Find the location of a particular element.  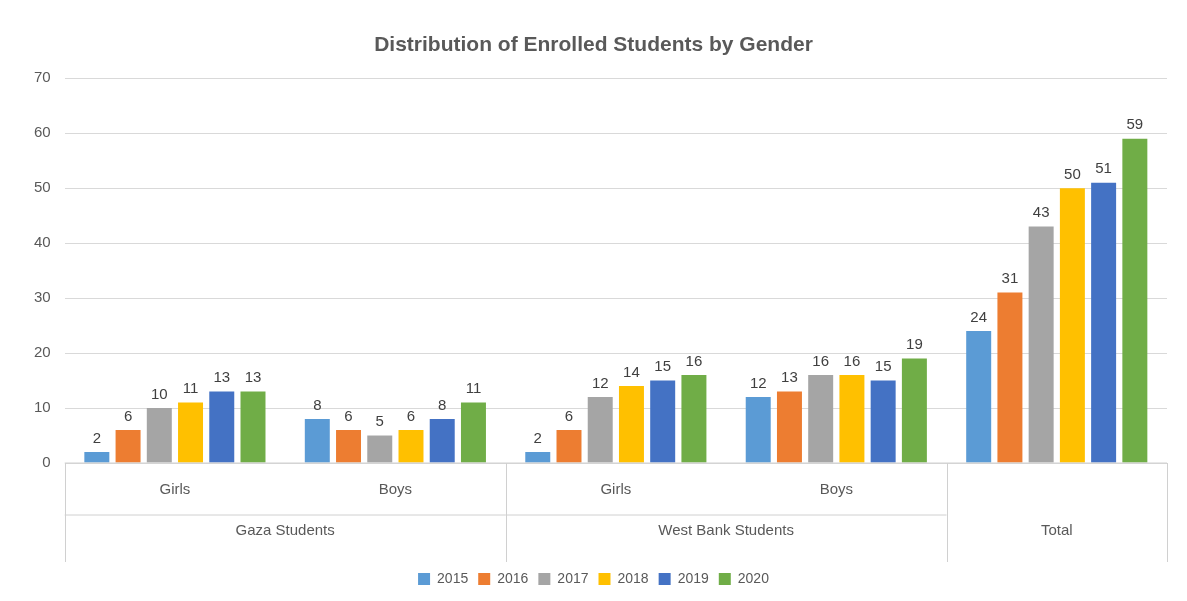

data-label: 50 is located at coordinates (1072, 173).